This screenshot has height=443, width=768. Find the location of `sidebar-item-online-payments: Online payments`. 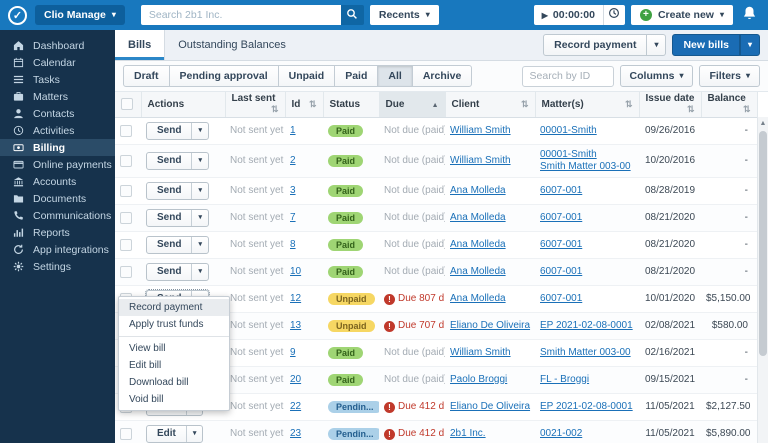

sidebar-item-online-payments: Online payments is located at coordinates (57, 164).